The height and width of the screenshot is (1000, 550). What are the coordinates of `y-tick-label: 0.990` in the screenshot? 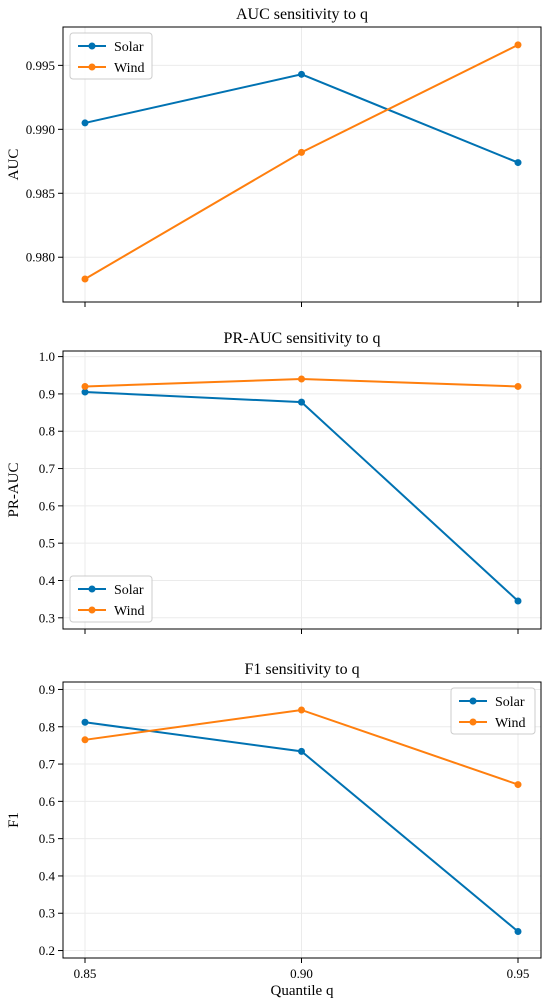 It's located at (40, 129).